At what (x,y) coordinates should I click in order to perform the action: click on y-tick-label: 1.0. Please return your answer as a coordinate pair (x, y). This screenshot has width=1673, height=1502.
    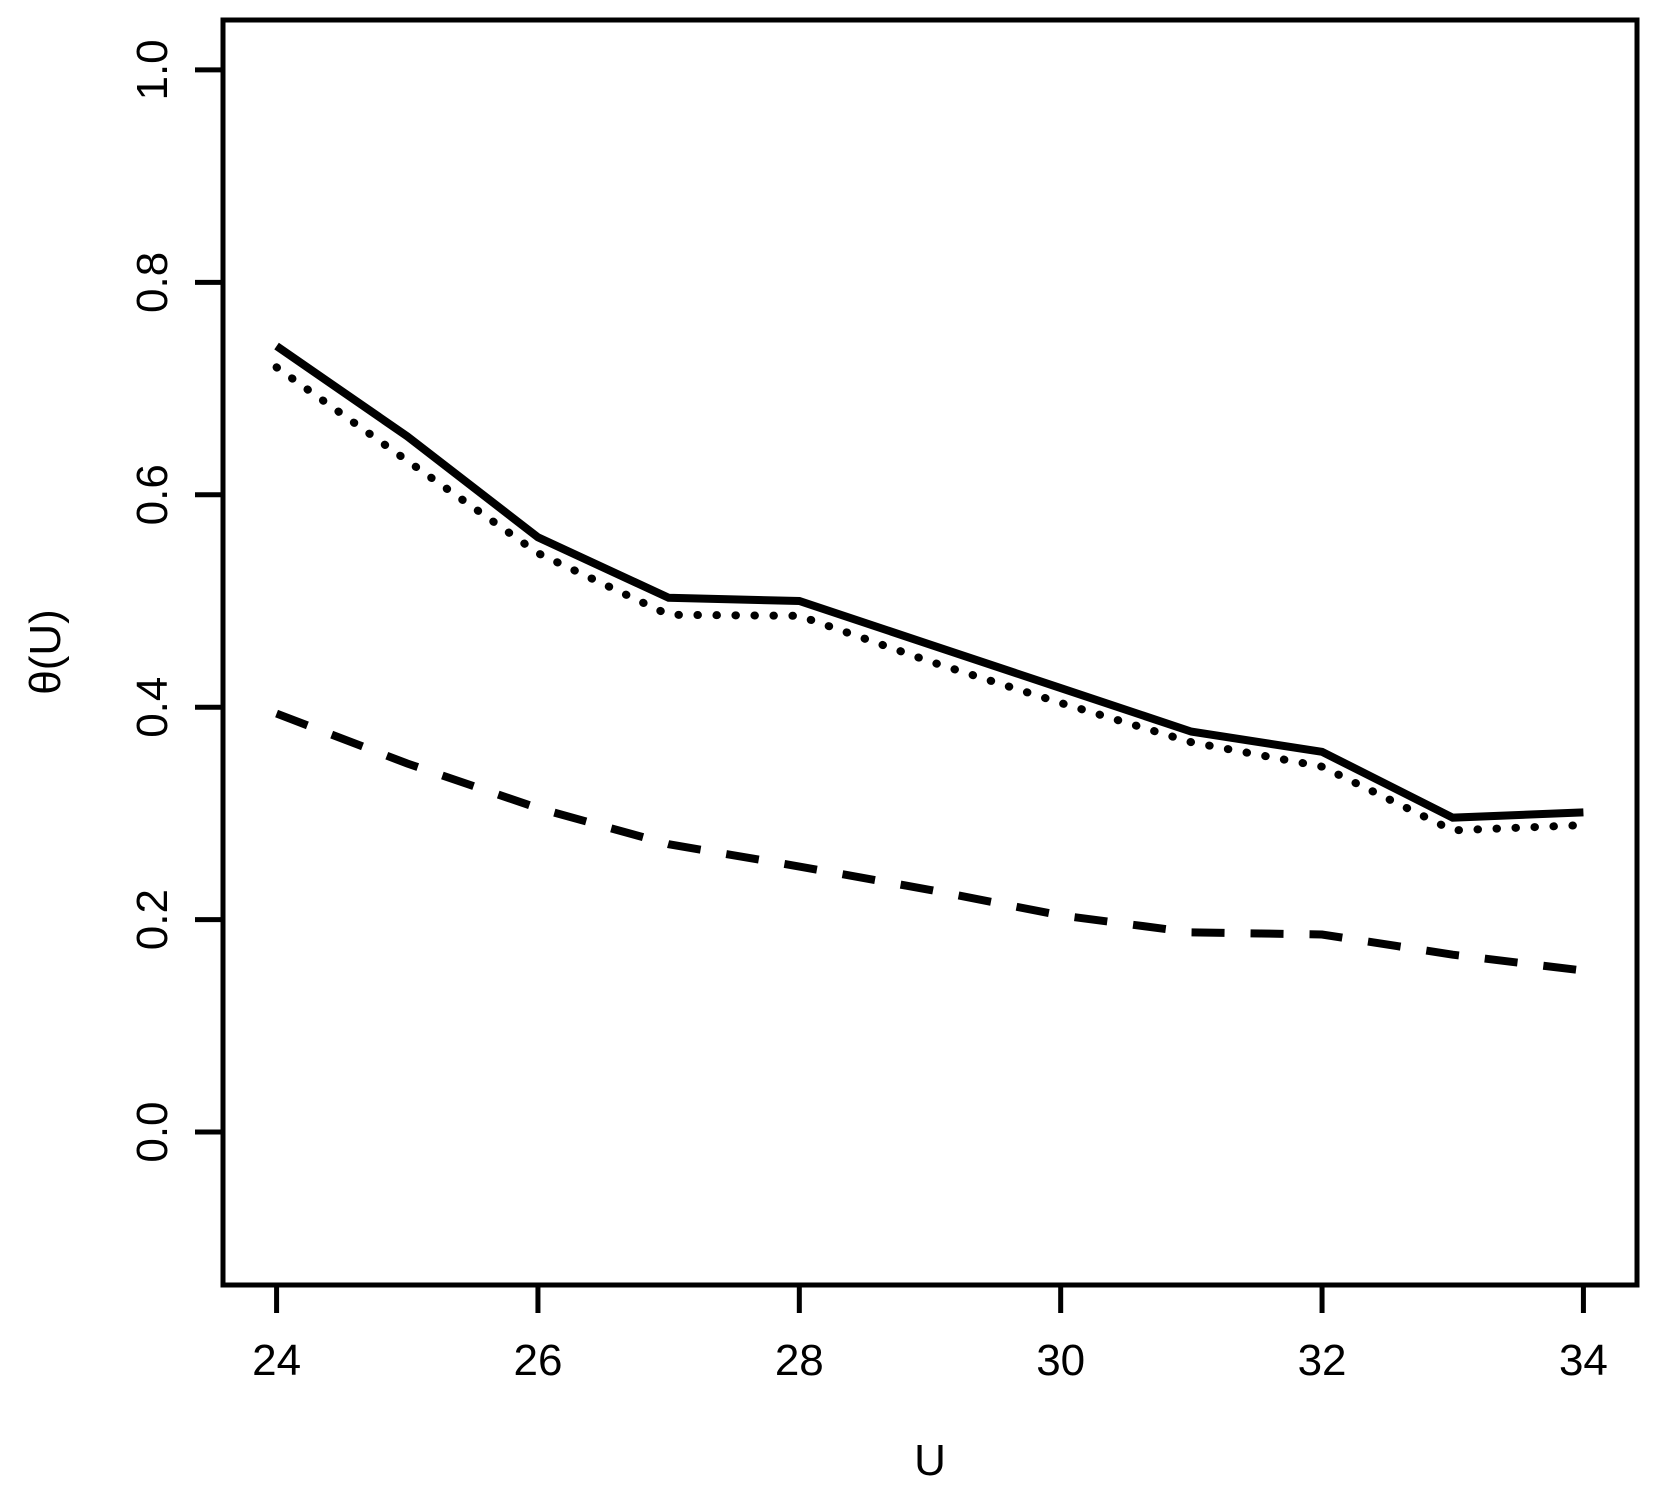
    Looking at the image, I should click on (152, 69).